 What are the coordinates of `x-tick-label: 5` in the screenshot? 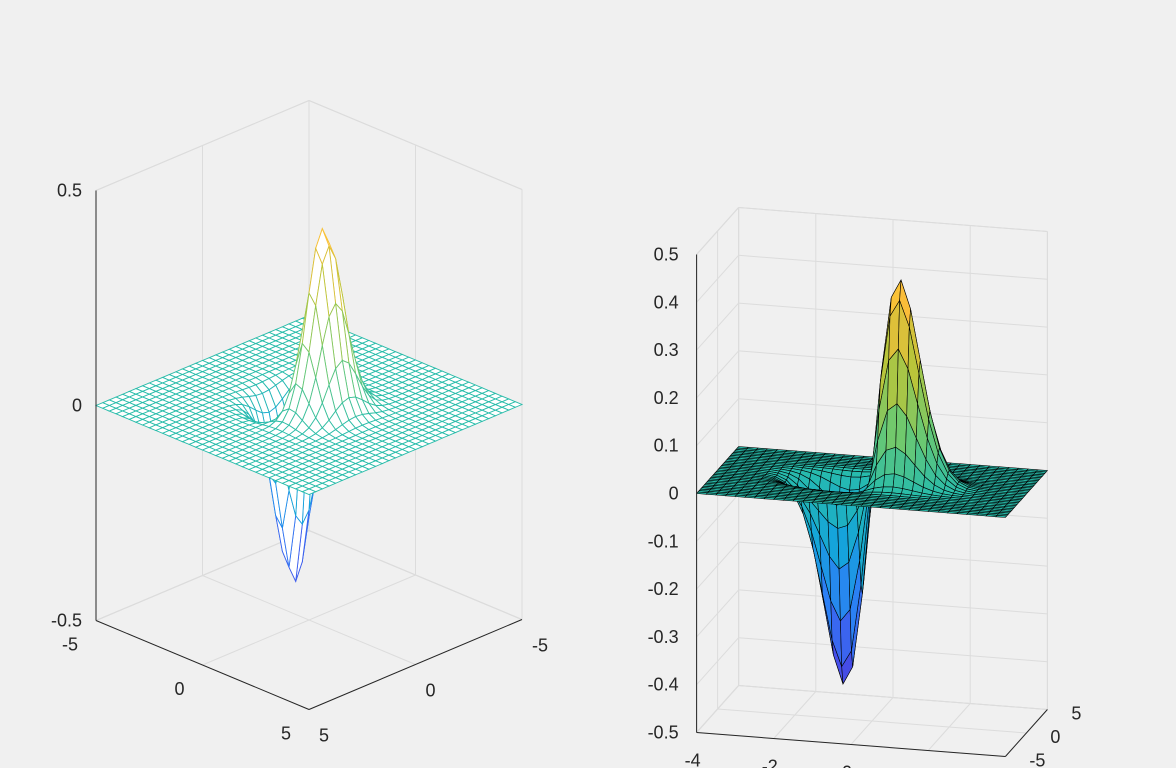 It's located at (286, 734).